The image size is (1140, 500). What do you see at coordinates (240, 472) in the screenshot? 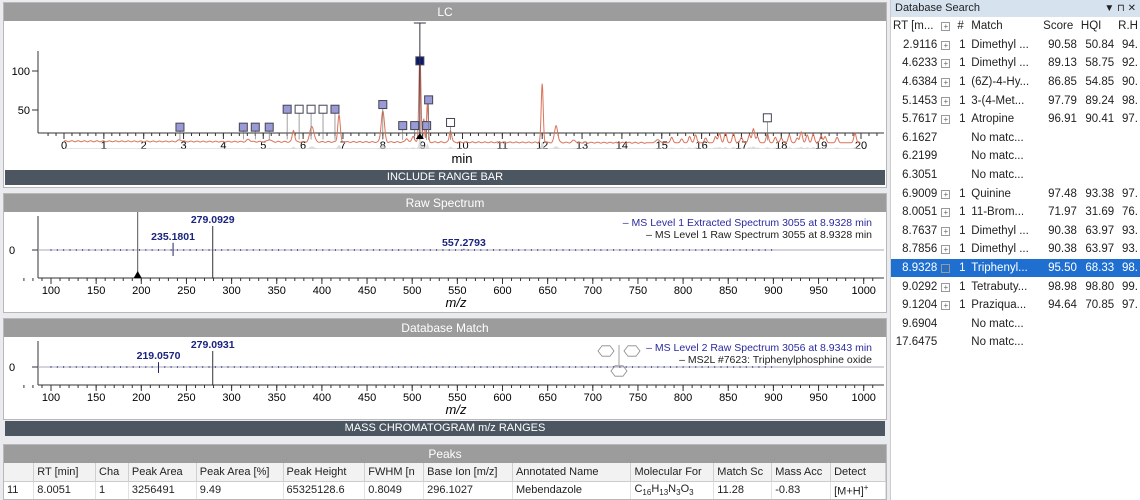
I see `column-header: Peak Area [%]` at bounding box center [240, 472].